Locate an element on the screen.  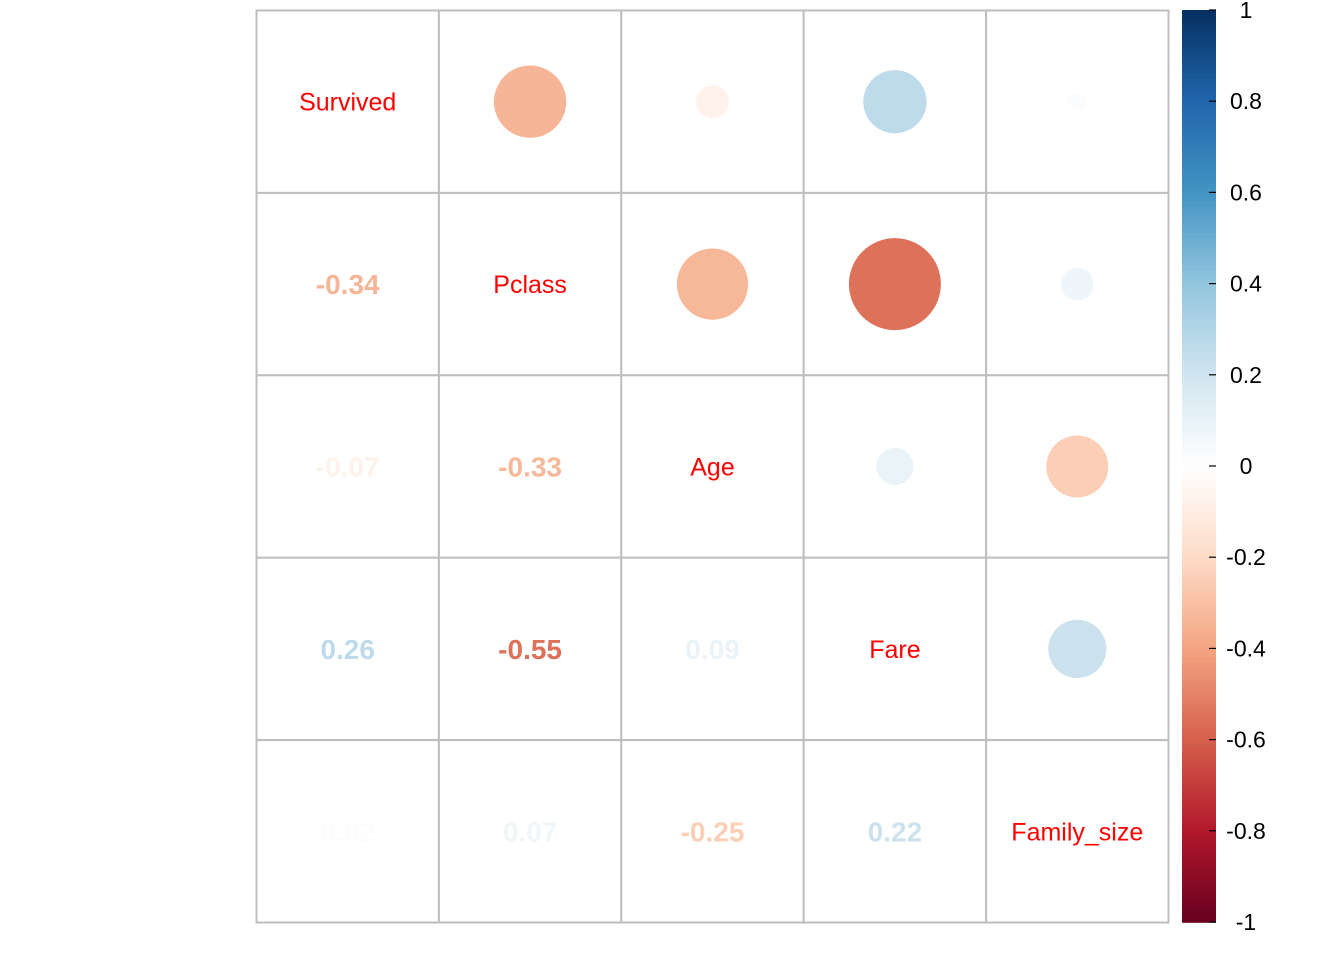
corr-value-4-1: 0.07 is located at coordinates (530, 831).